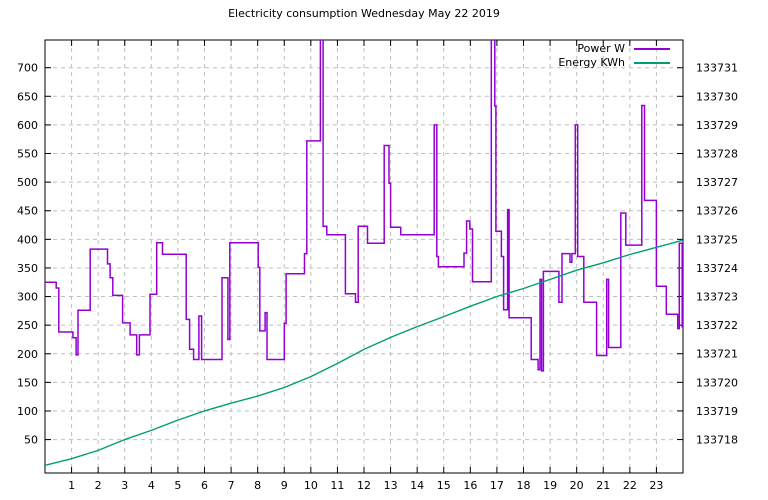  What do you see at coordinates (717, 182) in the screenshot?
I see `svg-text: 133727` at bounding box center [717, 182].